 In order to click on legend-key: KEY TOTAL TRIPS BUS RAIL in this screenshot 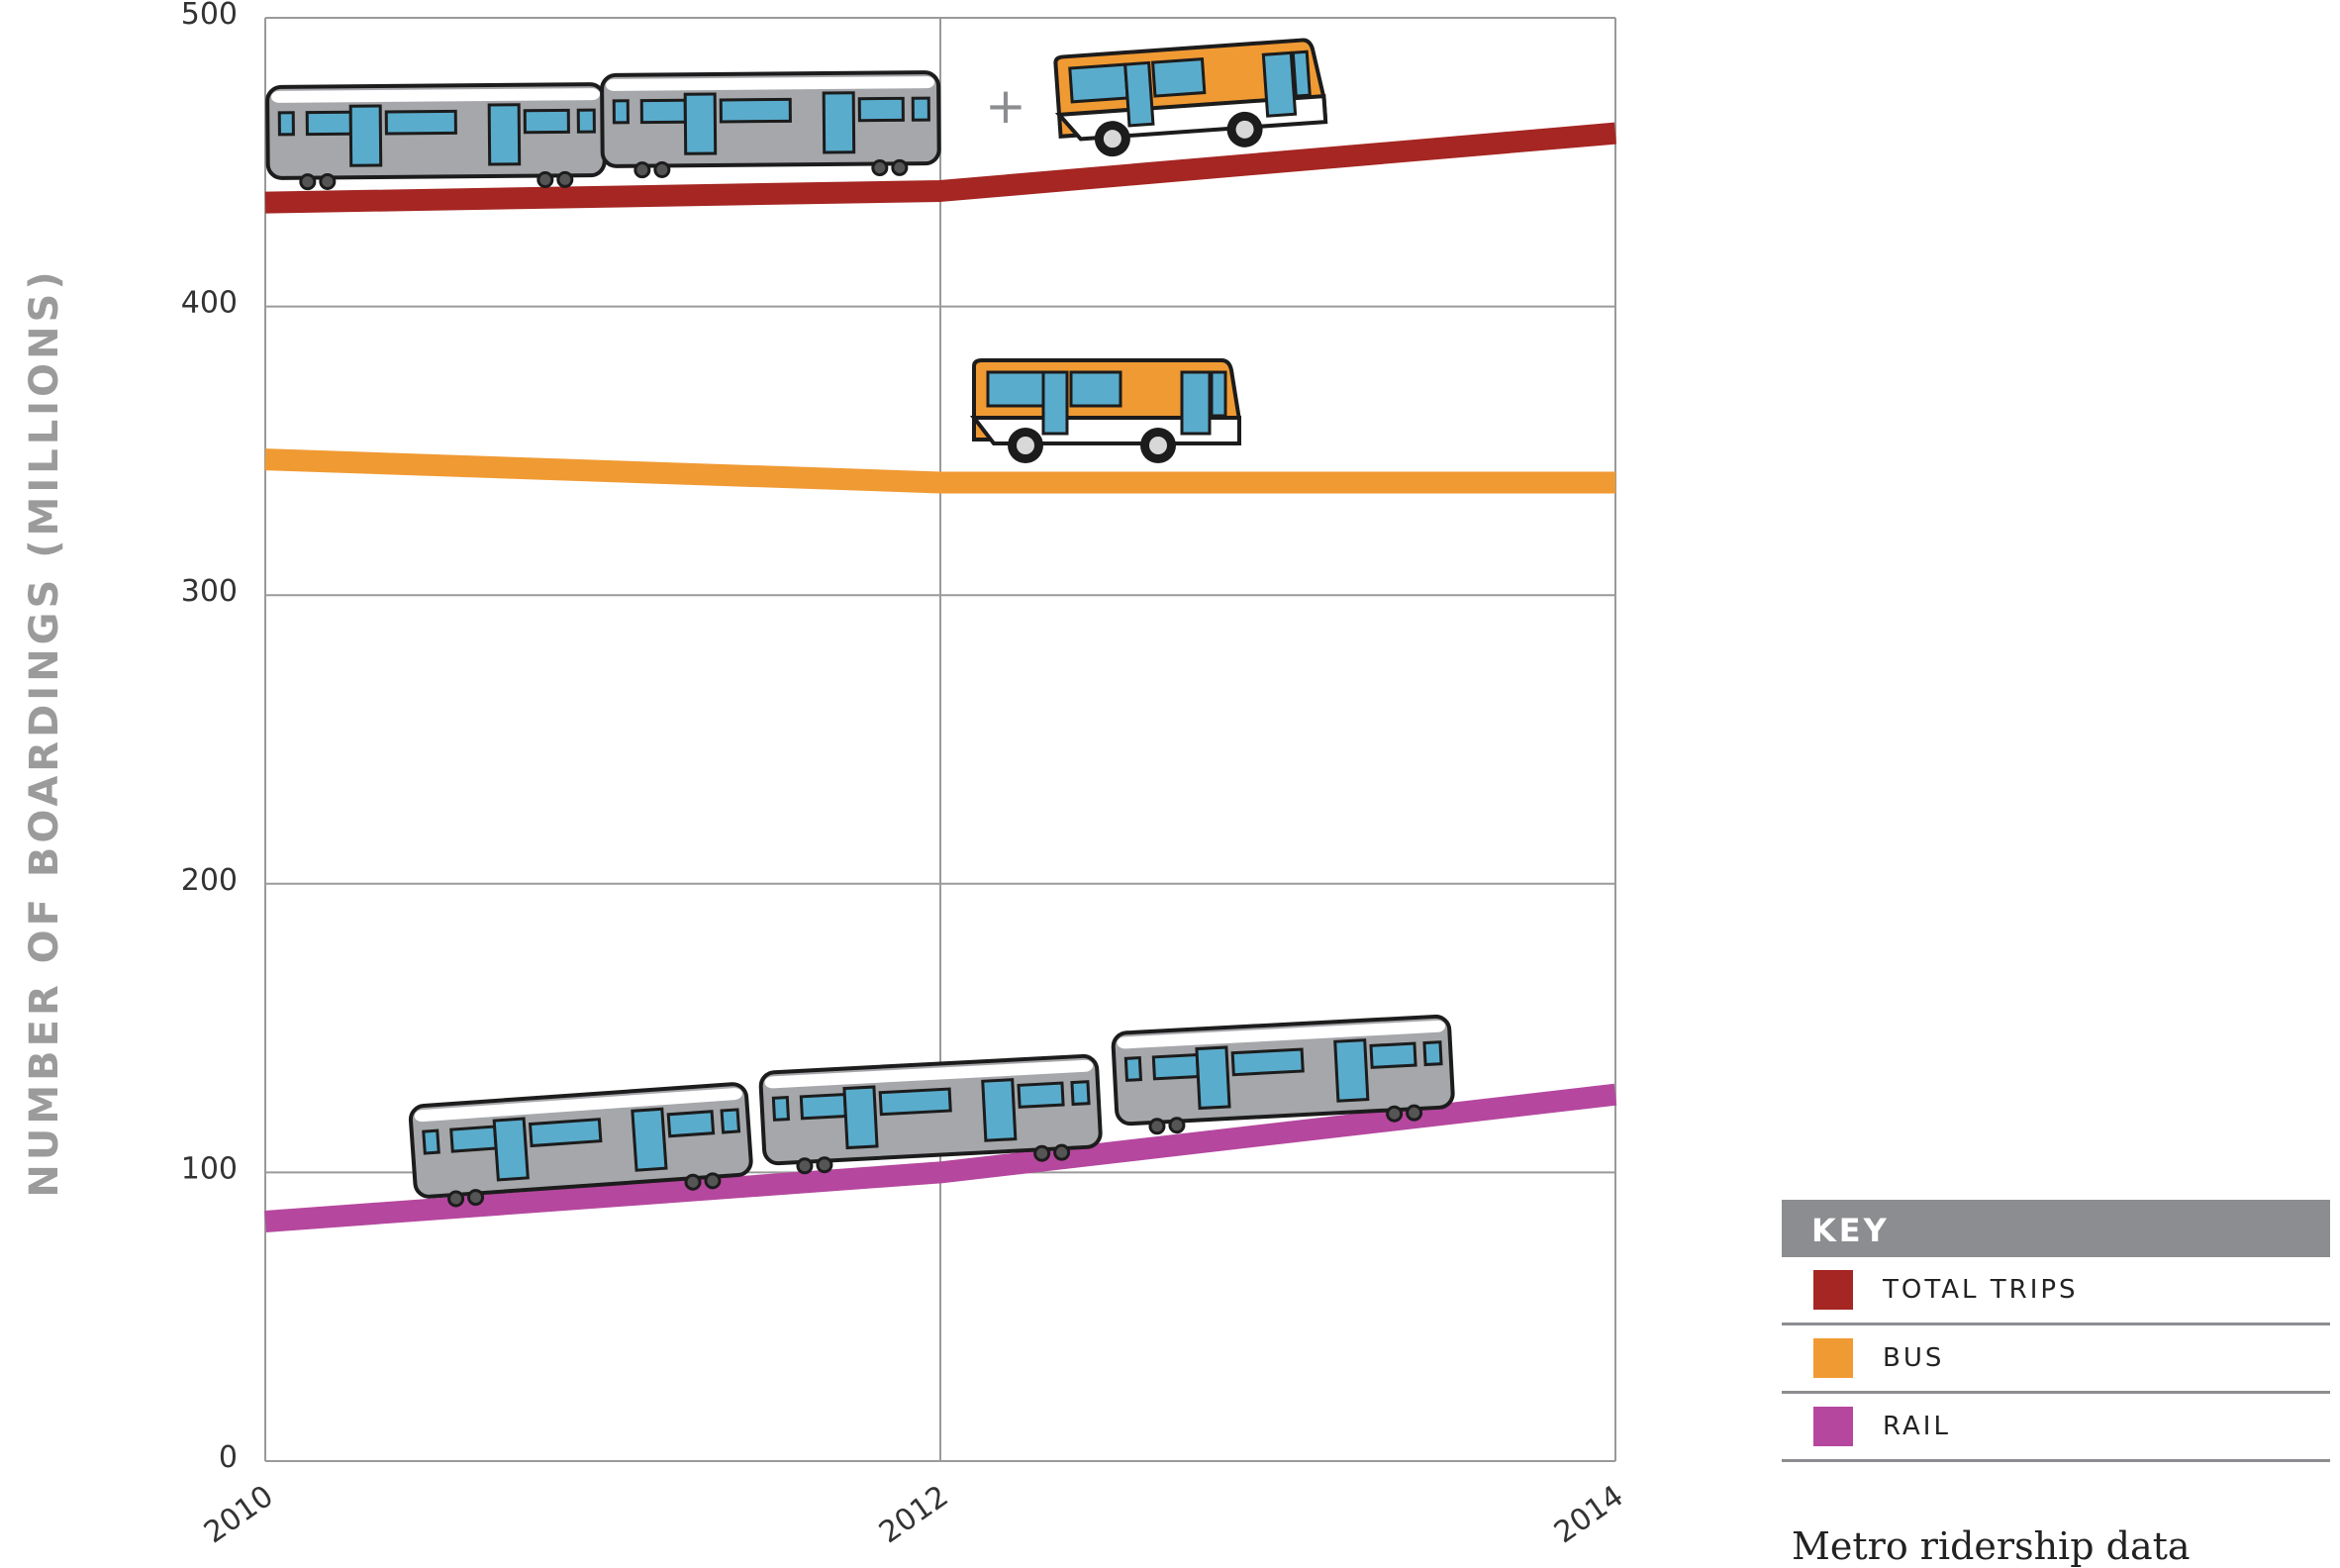, I will do `click(2056, 1331)`.